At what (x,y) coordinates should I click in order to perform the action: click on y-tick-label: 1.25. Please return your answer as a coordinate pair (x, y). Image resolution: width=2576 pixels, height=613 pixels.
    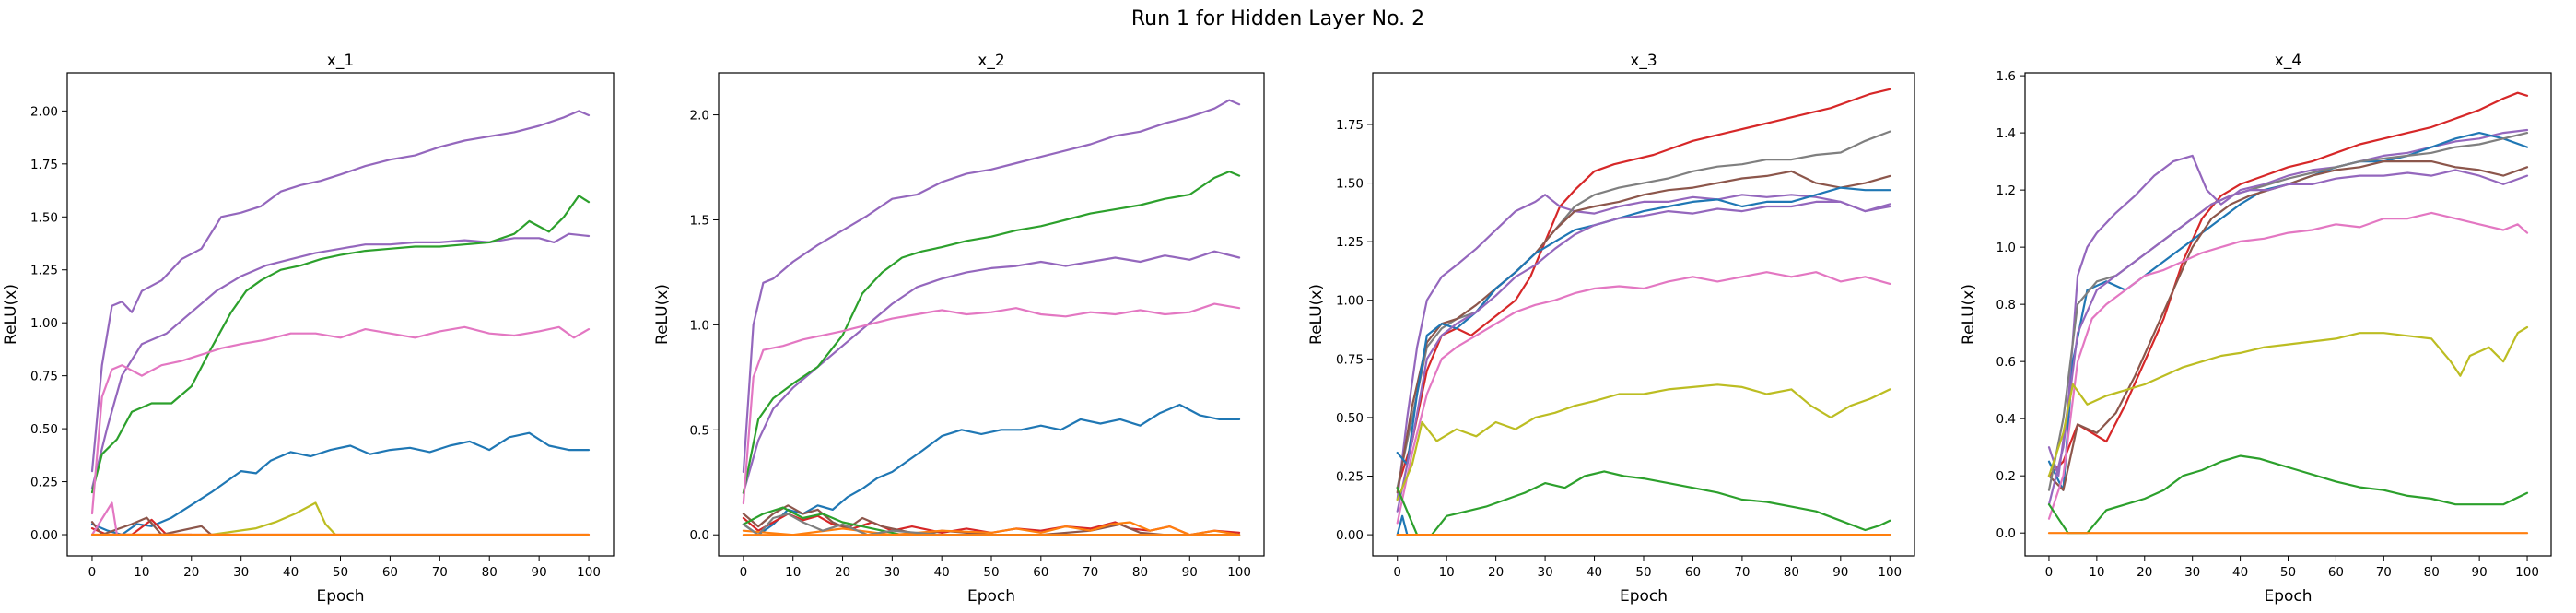
    Looking at the image, I should click on (1350, 243).